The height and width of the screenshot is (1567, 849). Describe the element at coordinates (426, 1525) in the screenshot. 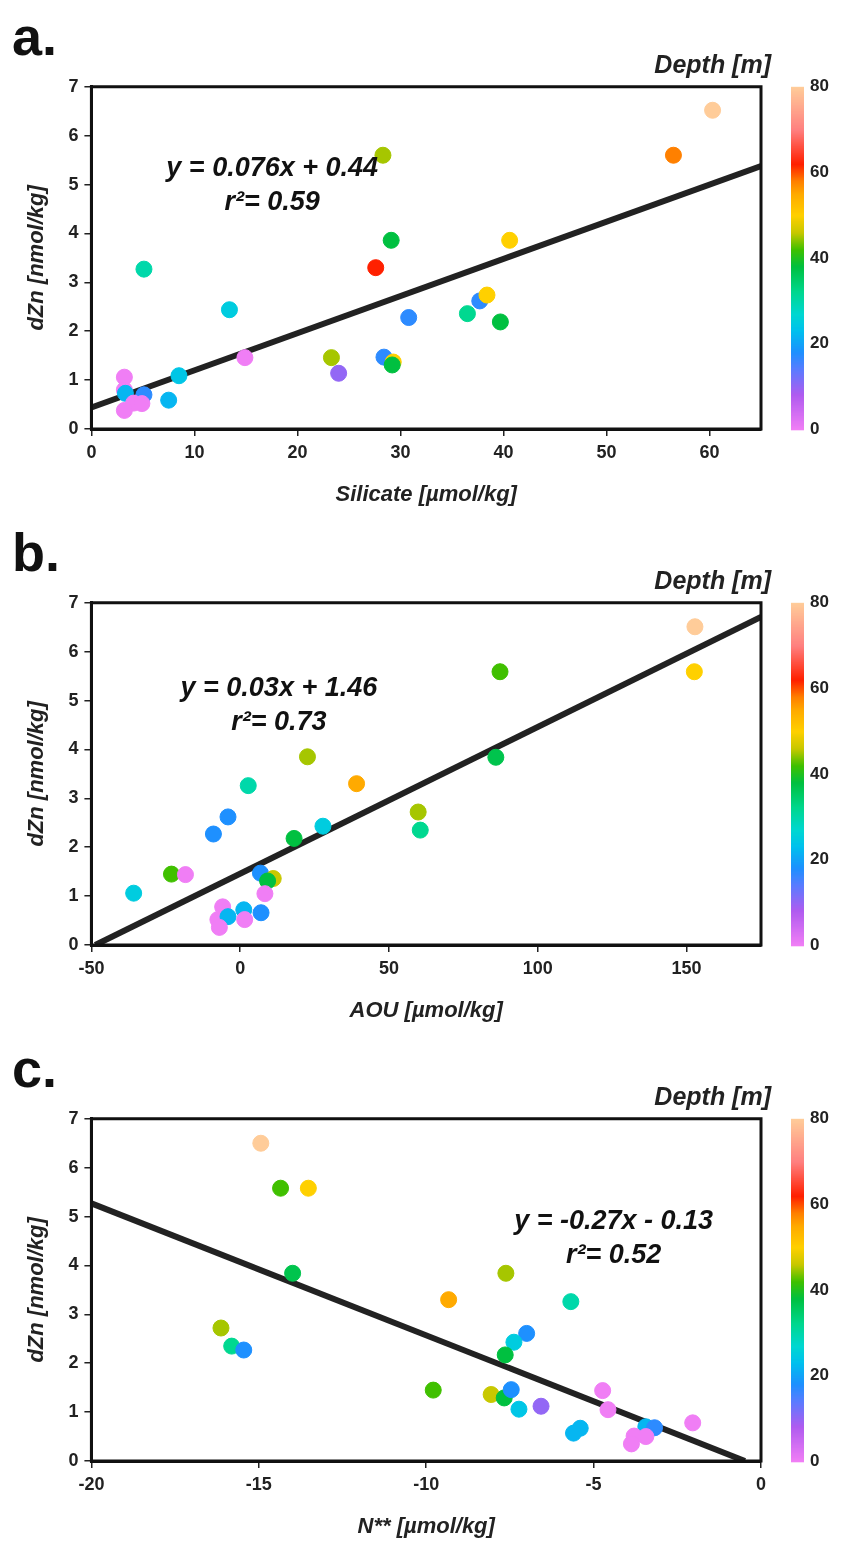

I see `x-axis-title: N** [µmol/kg]` at that location.